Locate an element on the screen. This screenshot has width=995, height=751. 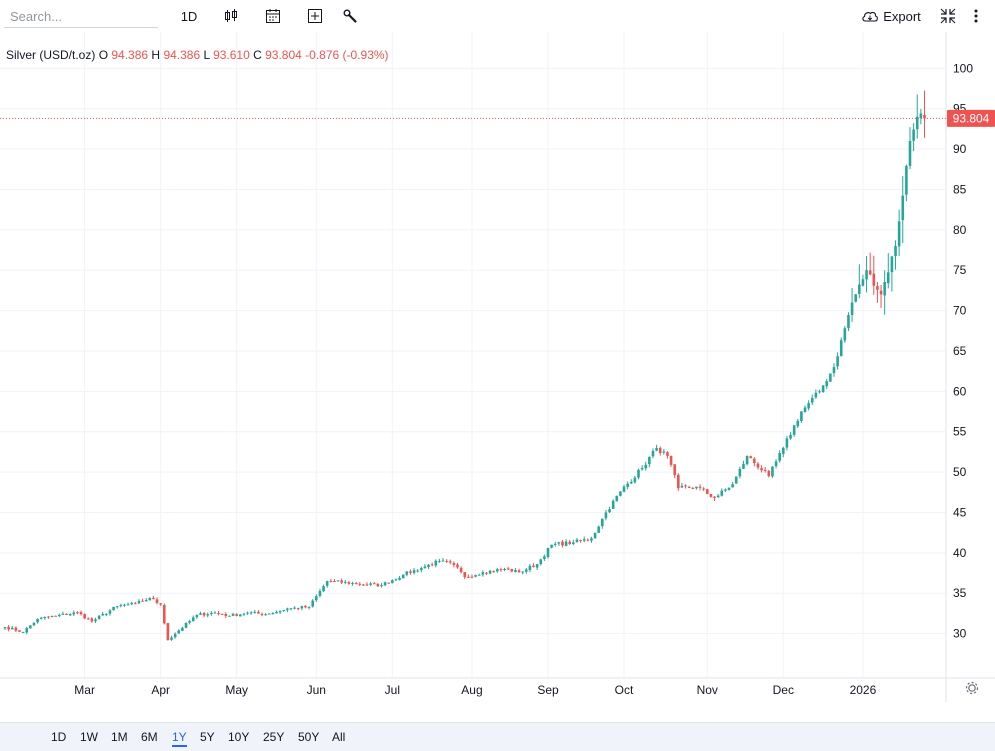
wrench-icon is located at coordinates (350, 16).